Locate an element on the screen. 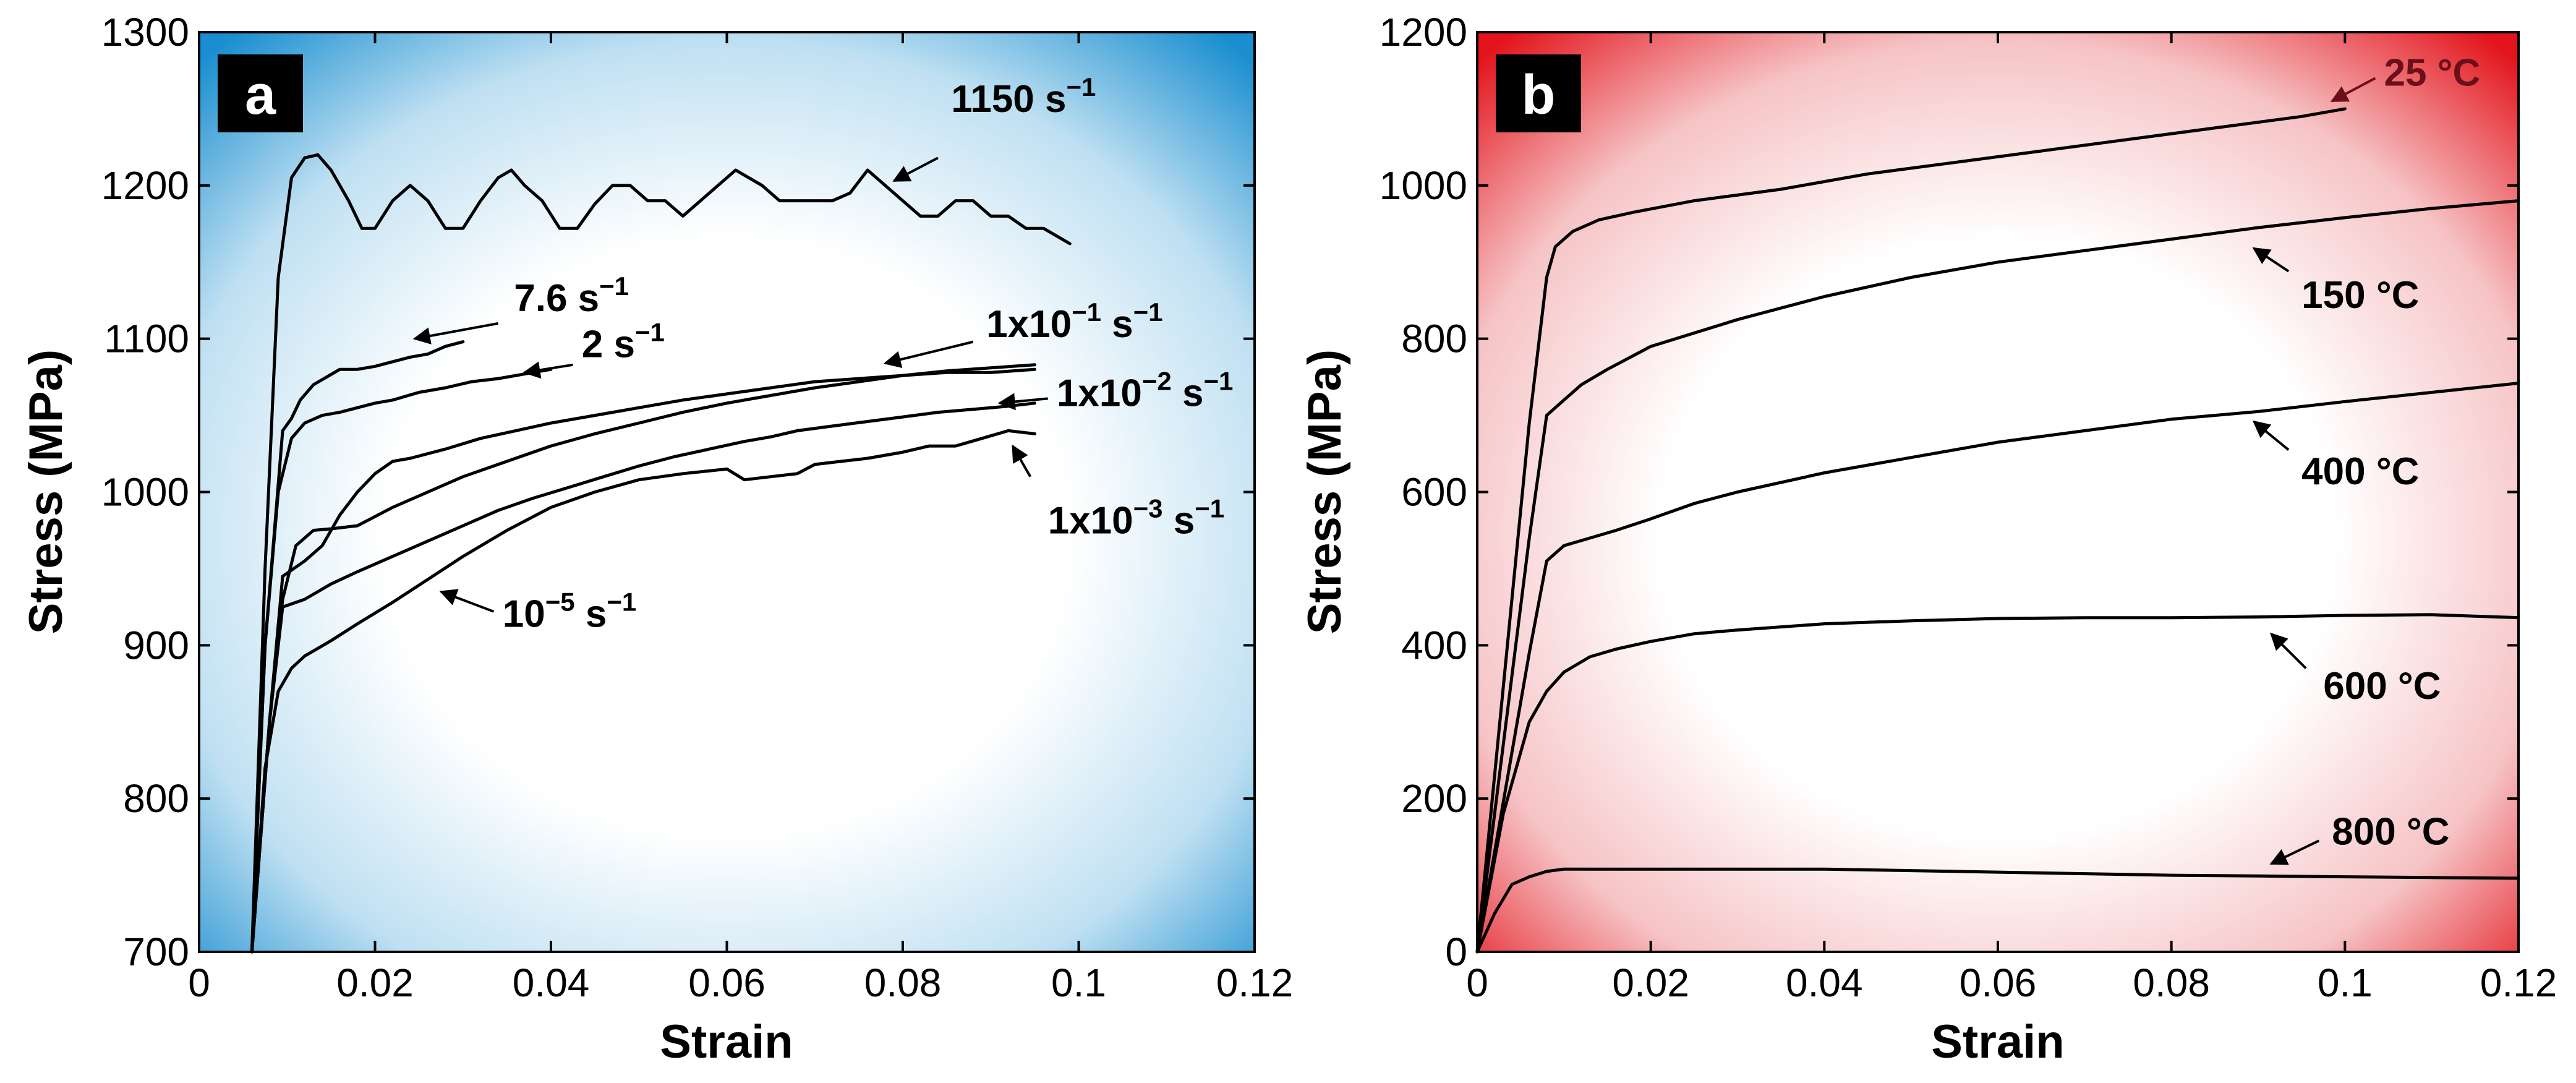 This screenshot has width=2576, height=1083. series-annotation-label: 10−5 s−1 is located at coordinates (569, 612).